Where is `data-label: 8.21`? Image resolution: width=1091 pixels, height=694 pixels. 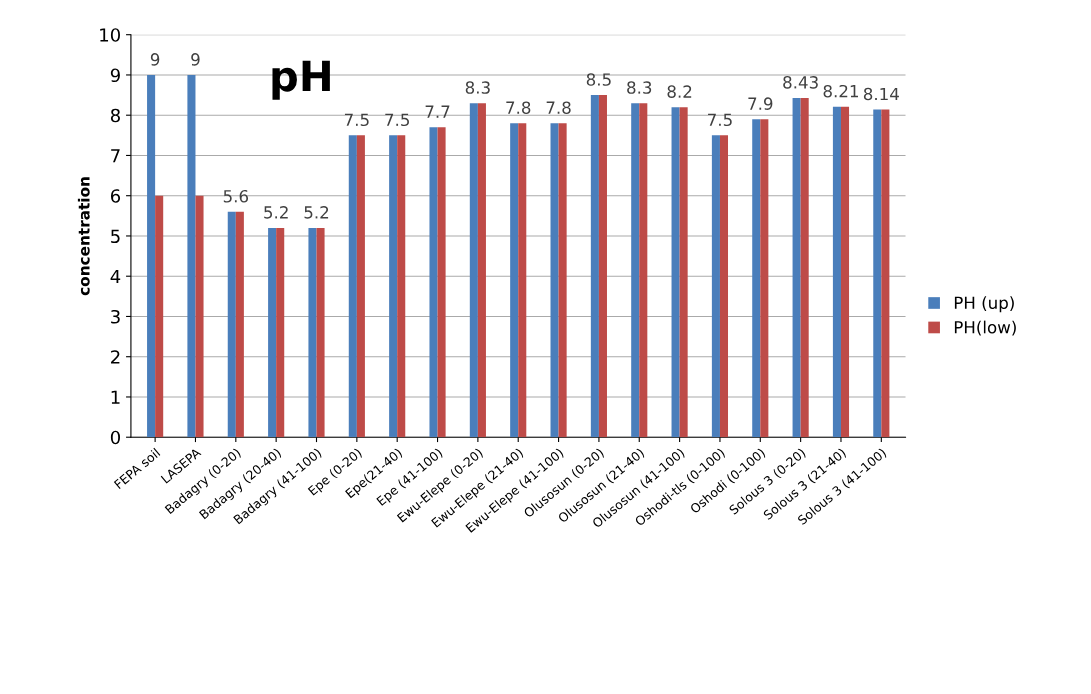 data-label: 8.21 is located at coordinates (840, 91).